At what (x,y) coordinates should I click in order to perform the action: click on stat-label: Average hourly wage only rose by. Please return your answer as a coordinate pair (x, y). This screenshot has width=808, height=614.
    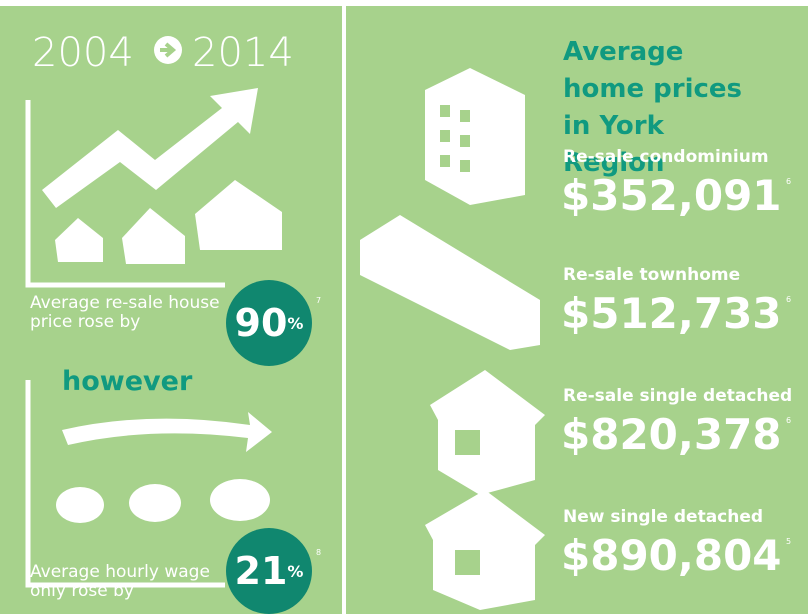
    Looking at the image, I should click on (120, 581).